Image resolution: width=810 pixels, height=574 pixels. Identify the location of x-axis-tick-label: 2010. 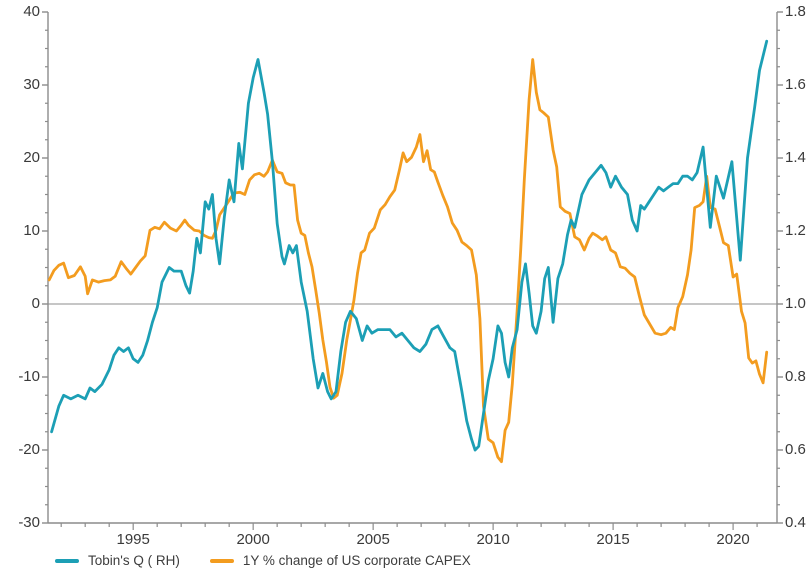
(493, 539).